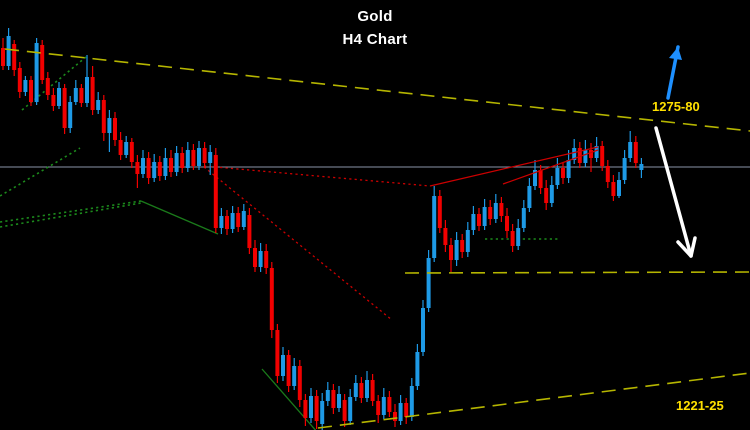  Describe the element at coordinates (289, 399) in the screenshot. I see `breakdown-trendline-b-line` at that location.